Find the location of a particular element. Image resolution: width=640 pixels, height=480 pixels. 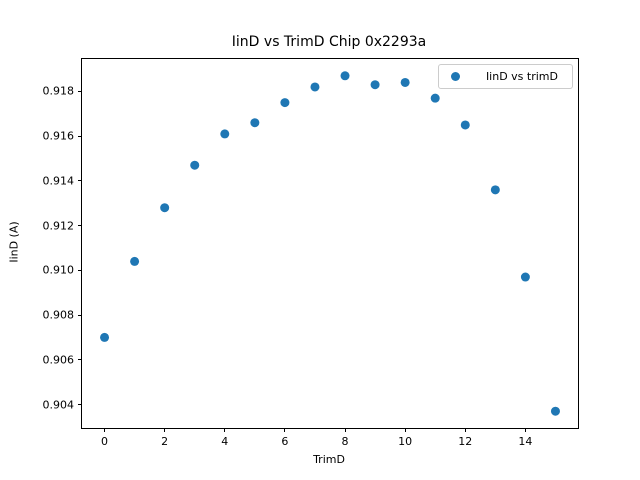

y-tick-label: 0.904 is located at coordinates (58, 405).